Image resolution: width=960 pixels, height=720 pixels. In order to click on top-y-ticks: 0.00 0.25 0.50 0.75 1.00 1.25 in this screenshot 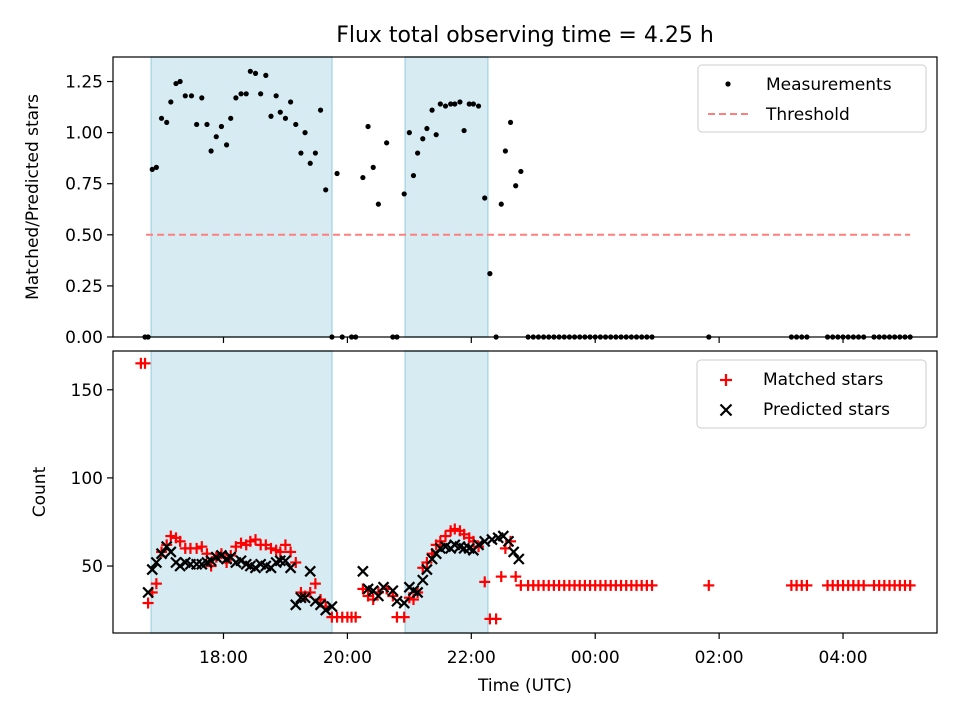, I will do `click(89, 210)`.